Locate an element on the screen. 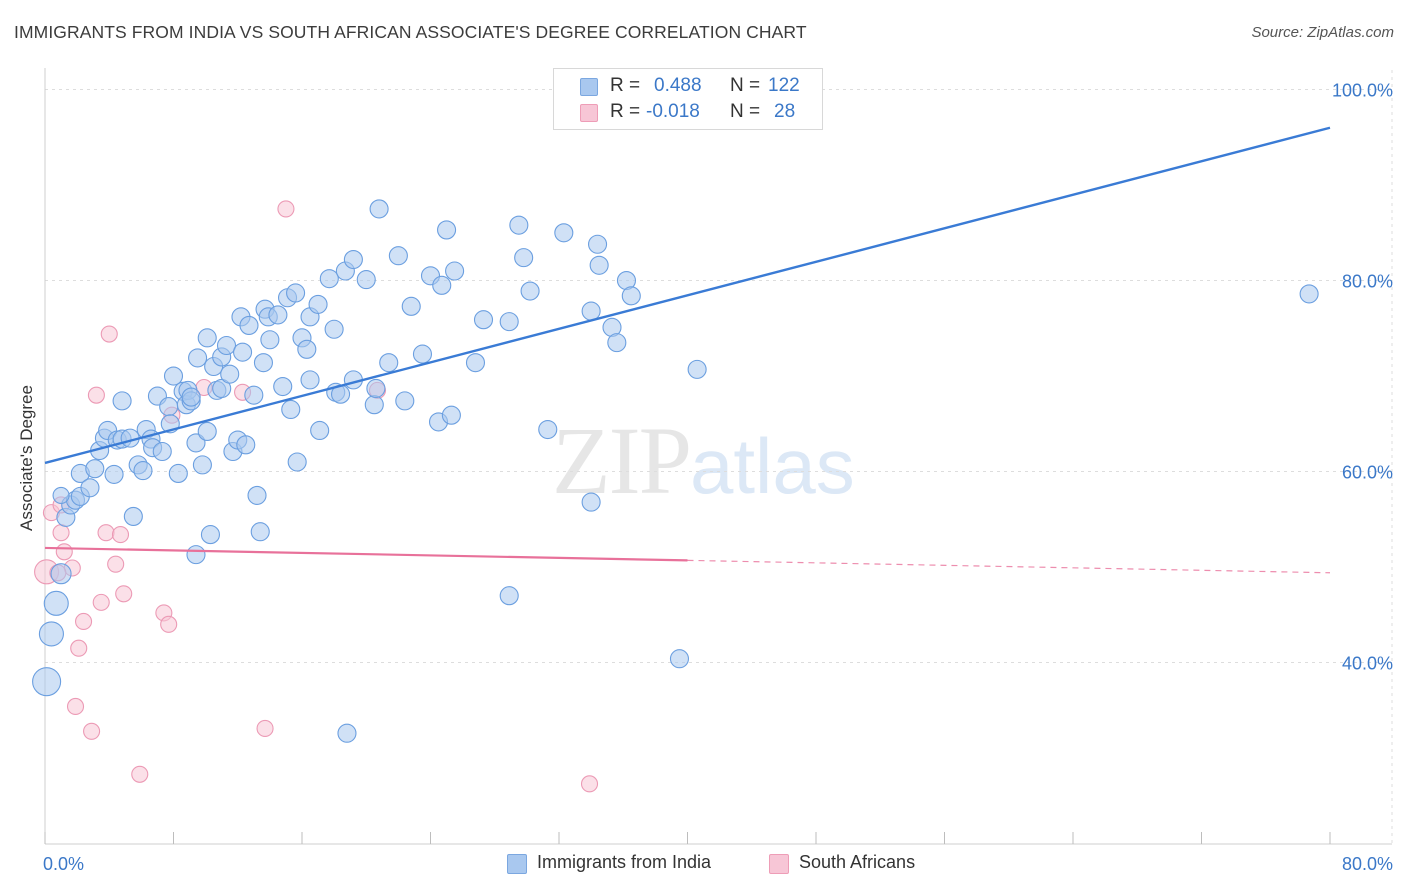 The width and height of the screenshot is (1406, 892). legend-n-value: 122 is located at coordinates (784, 85).